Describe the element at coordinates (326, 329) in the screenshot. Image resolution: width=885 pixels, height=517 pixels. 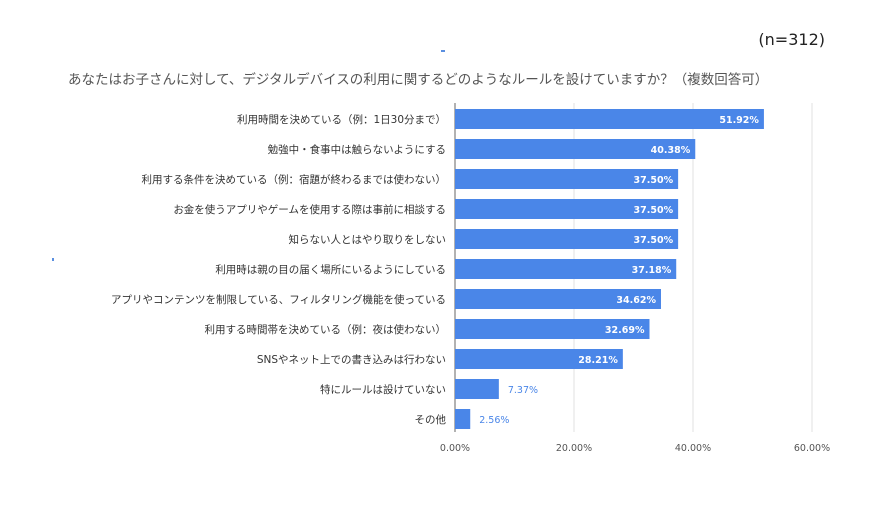
I see `category-label: 利用する時間帯を決めている（例：夜は使わない）` at that location.